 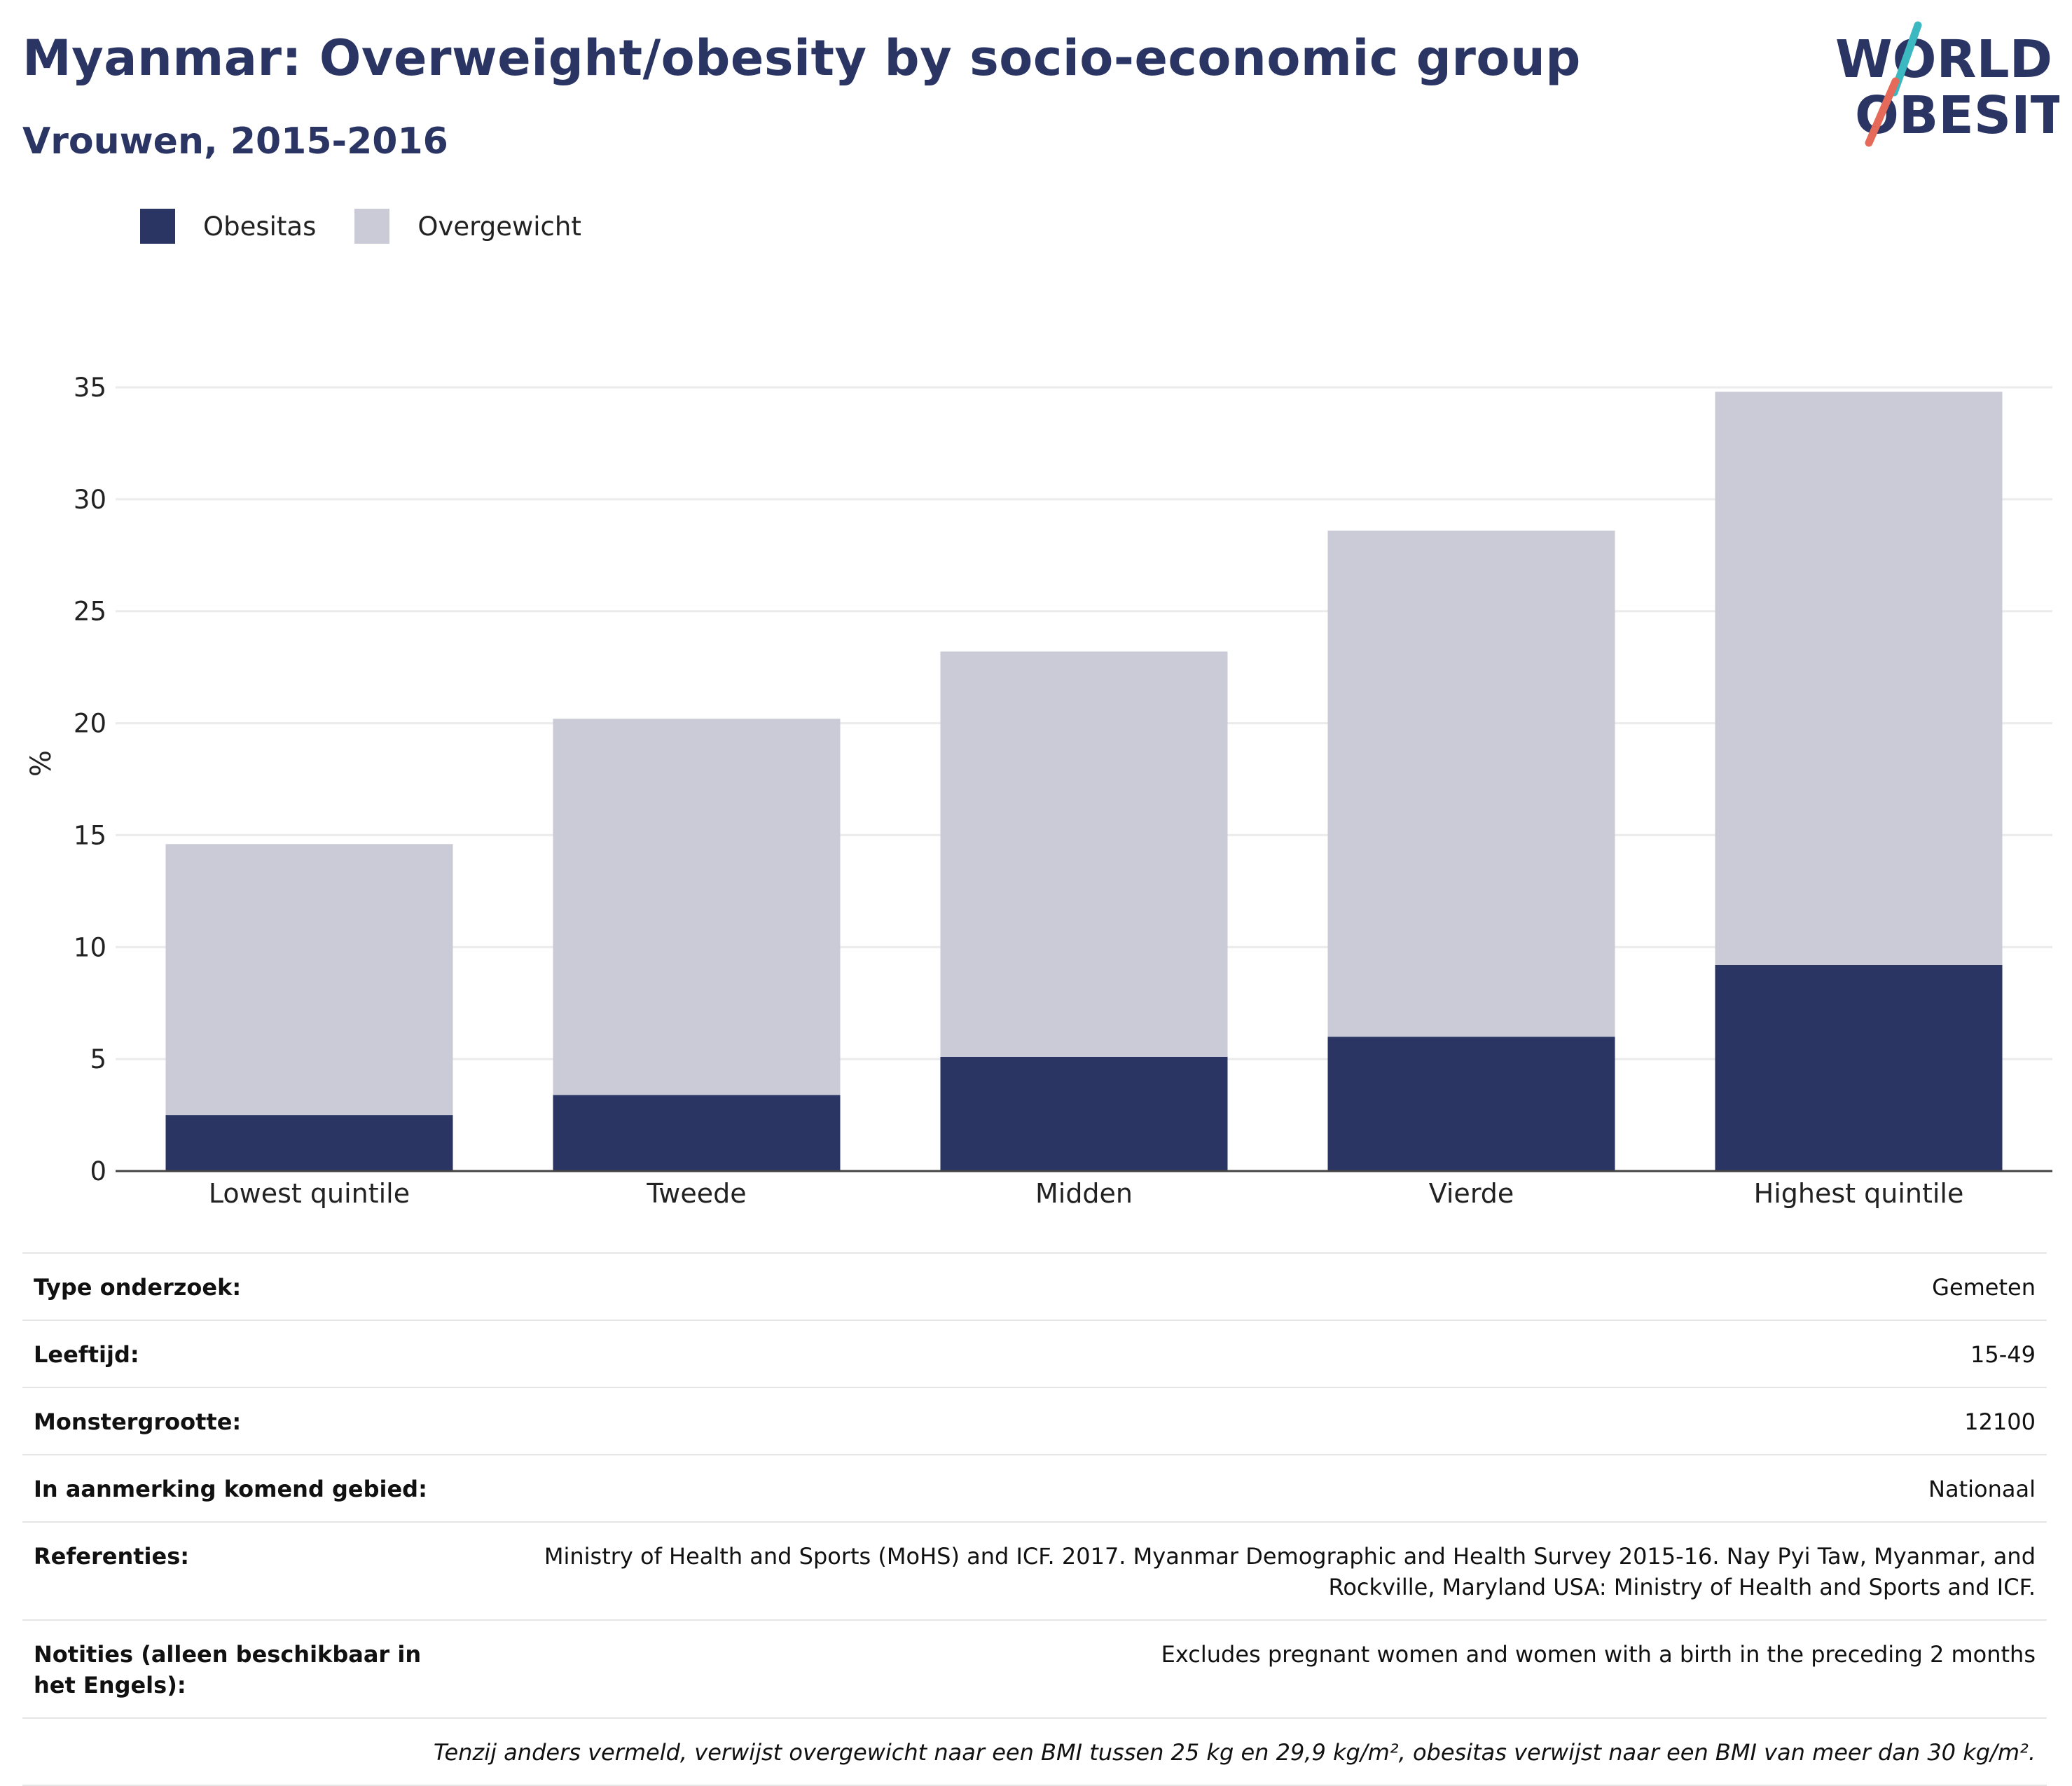 I want to click on y-tick-label: 10, so click(x=90, y=947).